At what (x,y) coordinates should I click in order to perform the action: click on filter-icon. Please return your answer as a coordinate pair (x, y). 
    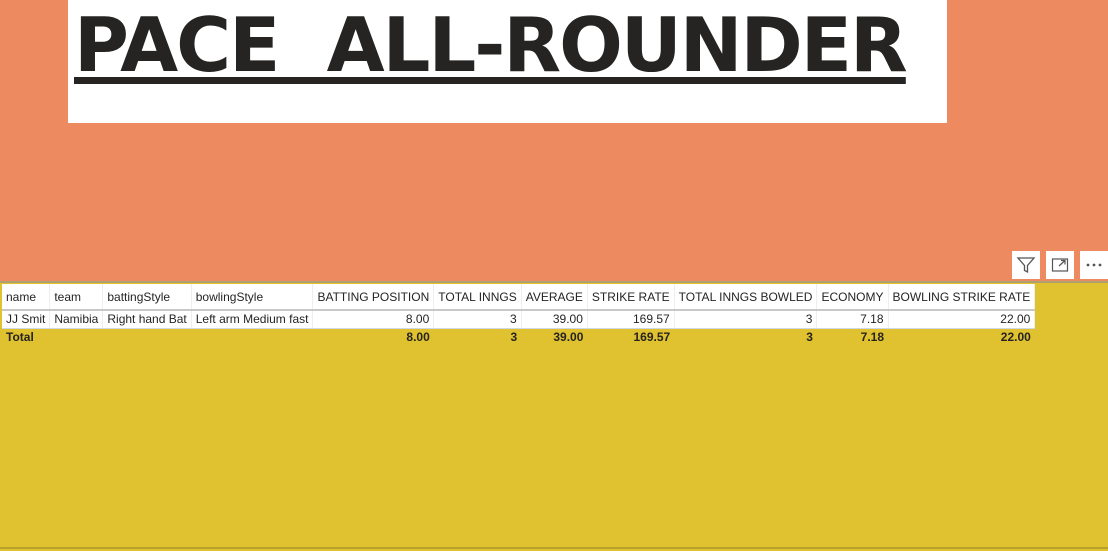
    Looking at the image, I should click on (1026, 265).